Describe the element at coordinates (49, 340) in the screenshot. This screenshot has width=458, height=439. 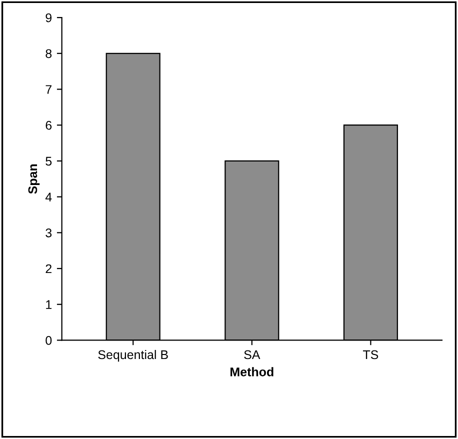
I see `y-tick-label: 0` at that location.